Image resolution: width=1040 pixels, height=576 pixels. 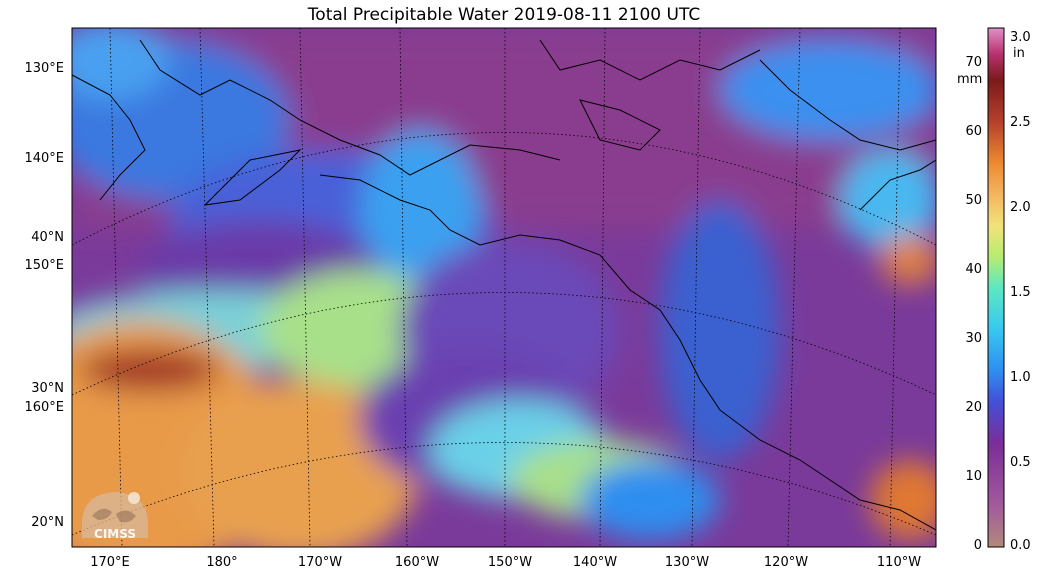 I want to click on lat-label-140e: 140°E, so click(x=44, y=158).